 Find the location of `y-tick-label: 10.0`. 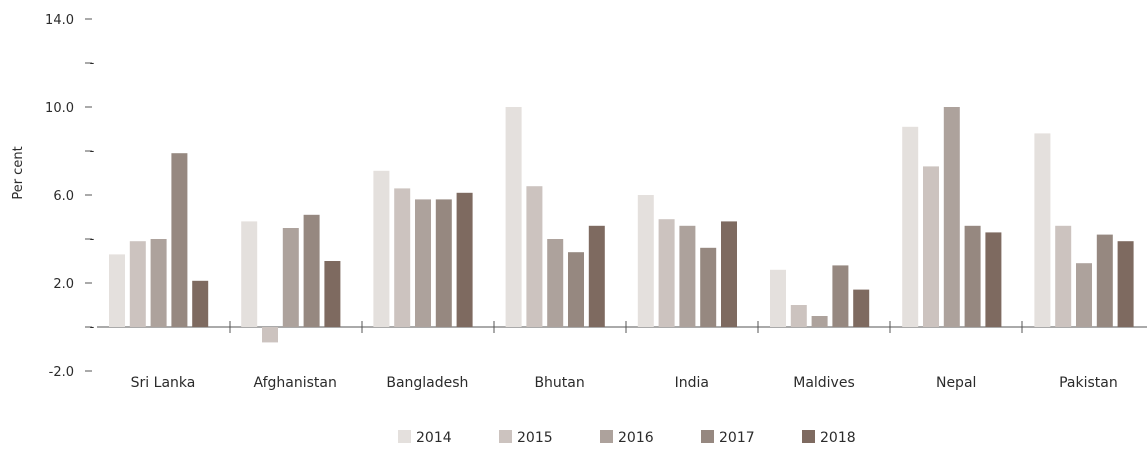

y-tick-label: 10.0 is located at coordinates (59, 108).